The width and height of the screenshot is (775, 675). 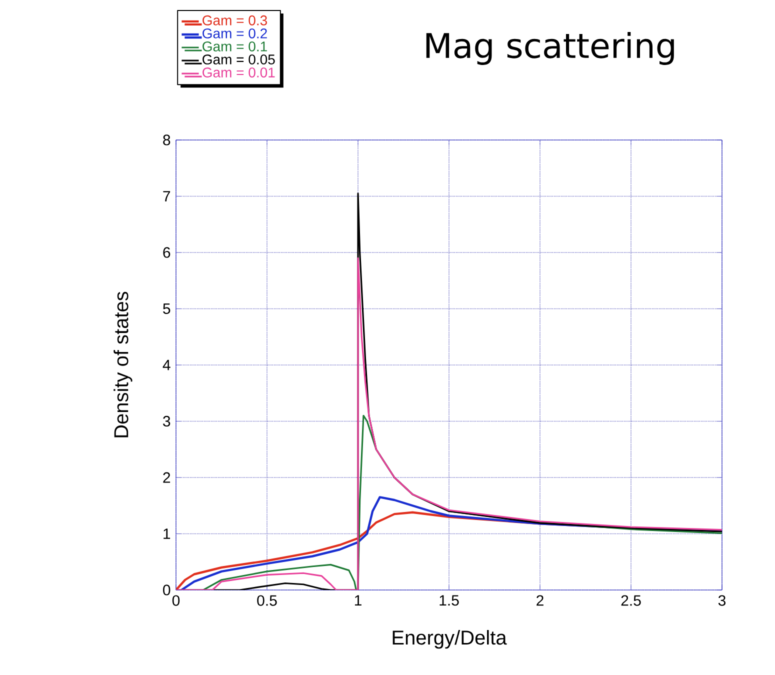 I want to click on y-tick-label: 1, so click(x=167, y=533).